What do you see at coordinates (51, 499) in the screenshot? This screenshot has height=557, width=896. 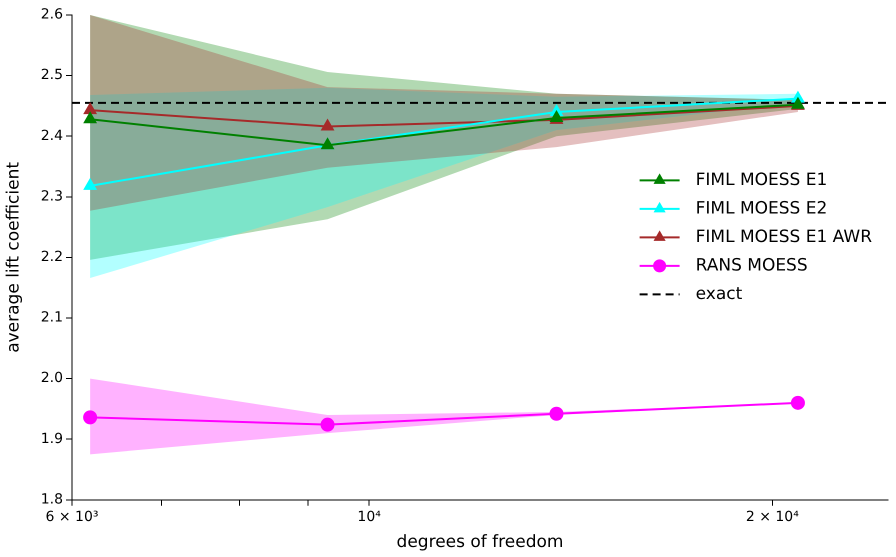 I see `y-tick-label: 1.8` at bounding box center [51, 499].